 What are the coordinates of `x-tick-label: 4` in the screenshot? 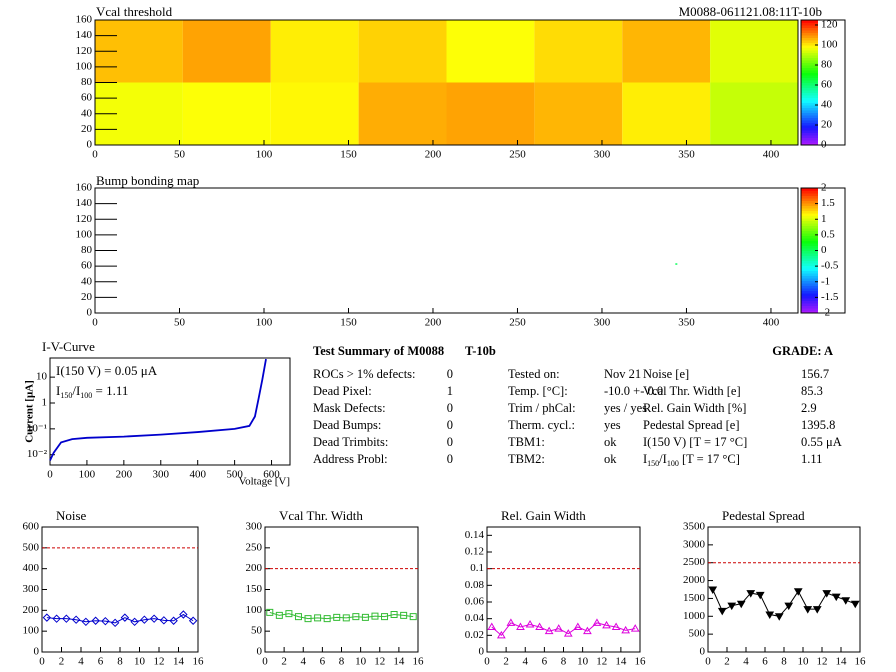 It's located at (746, 662).